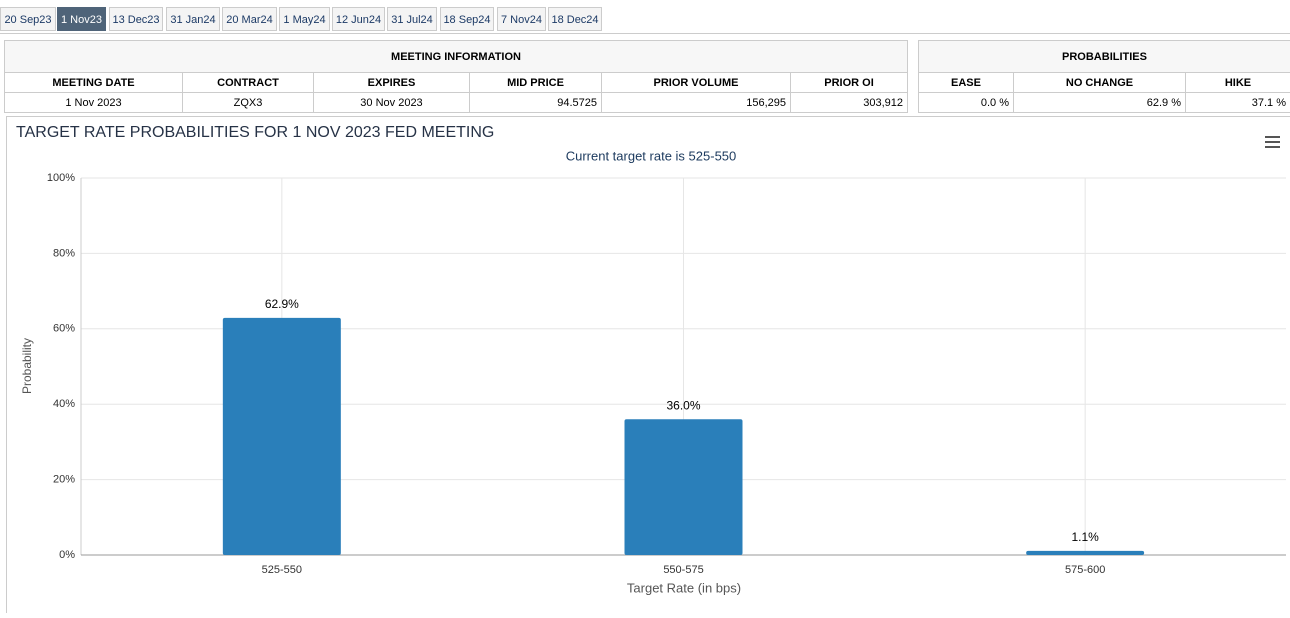 The height and width of the screenshot is (618, 1290). What do you see at coordinates (249, 19) in the screenshot?
I see `date-tab: 20 Mar24` at bounding box center [249, 19].